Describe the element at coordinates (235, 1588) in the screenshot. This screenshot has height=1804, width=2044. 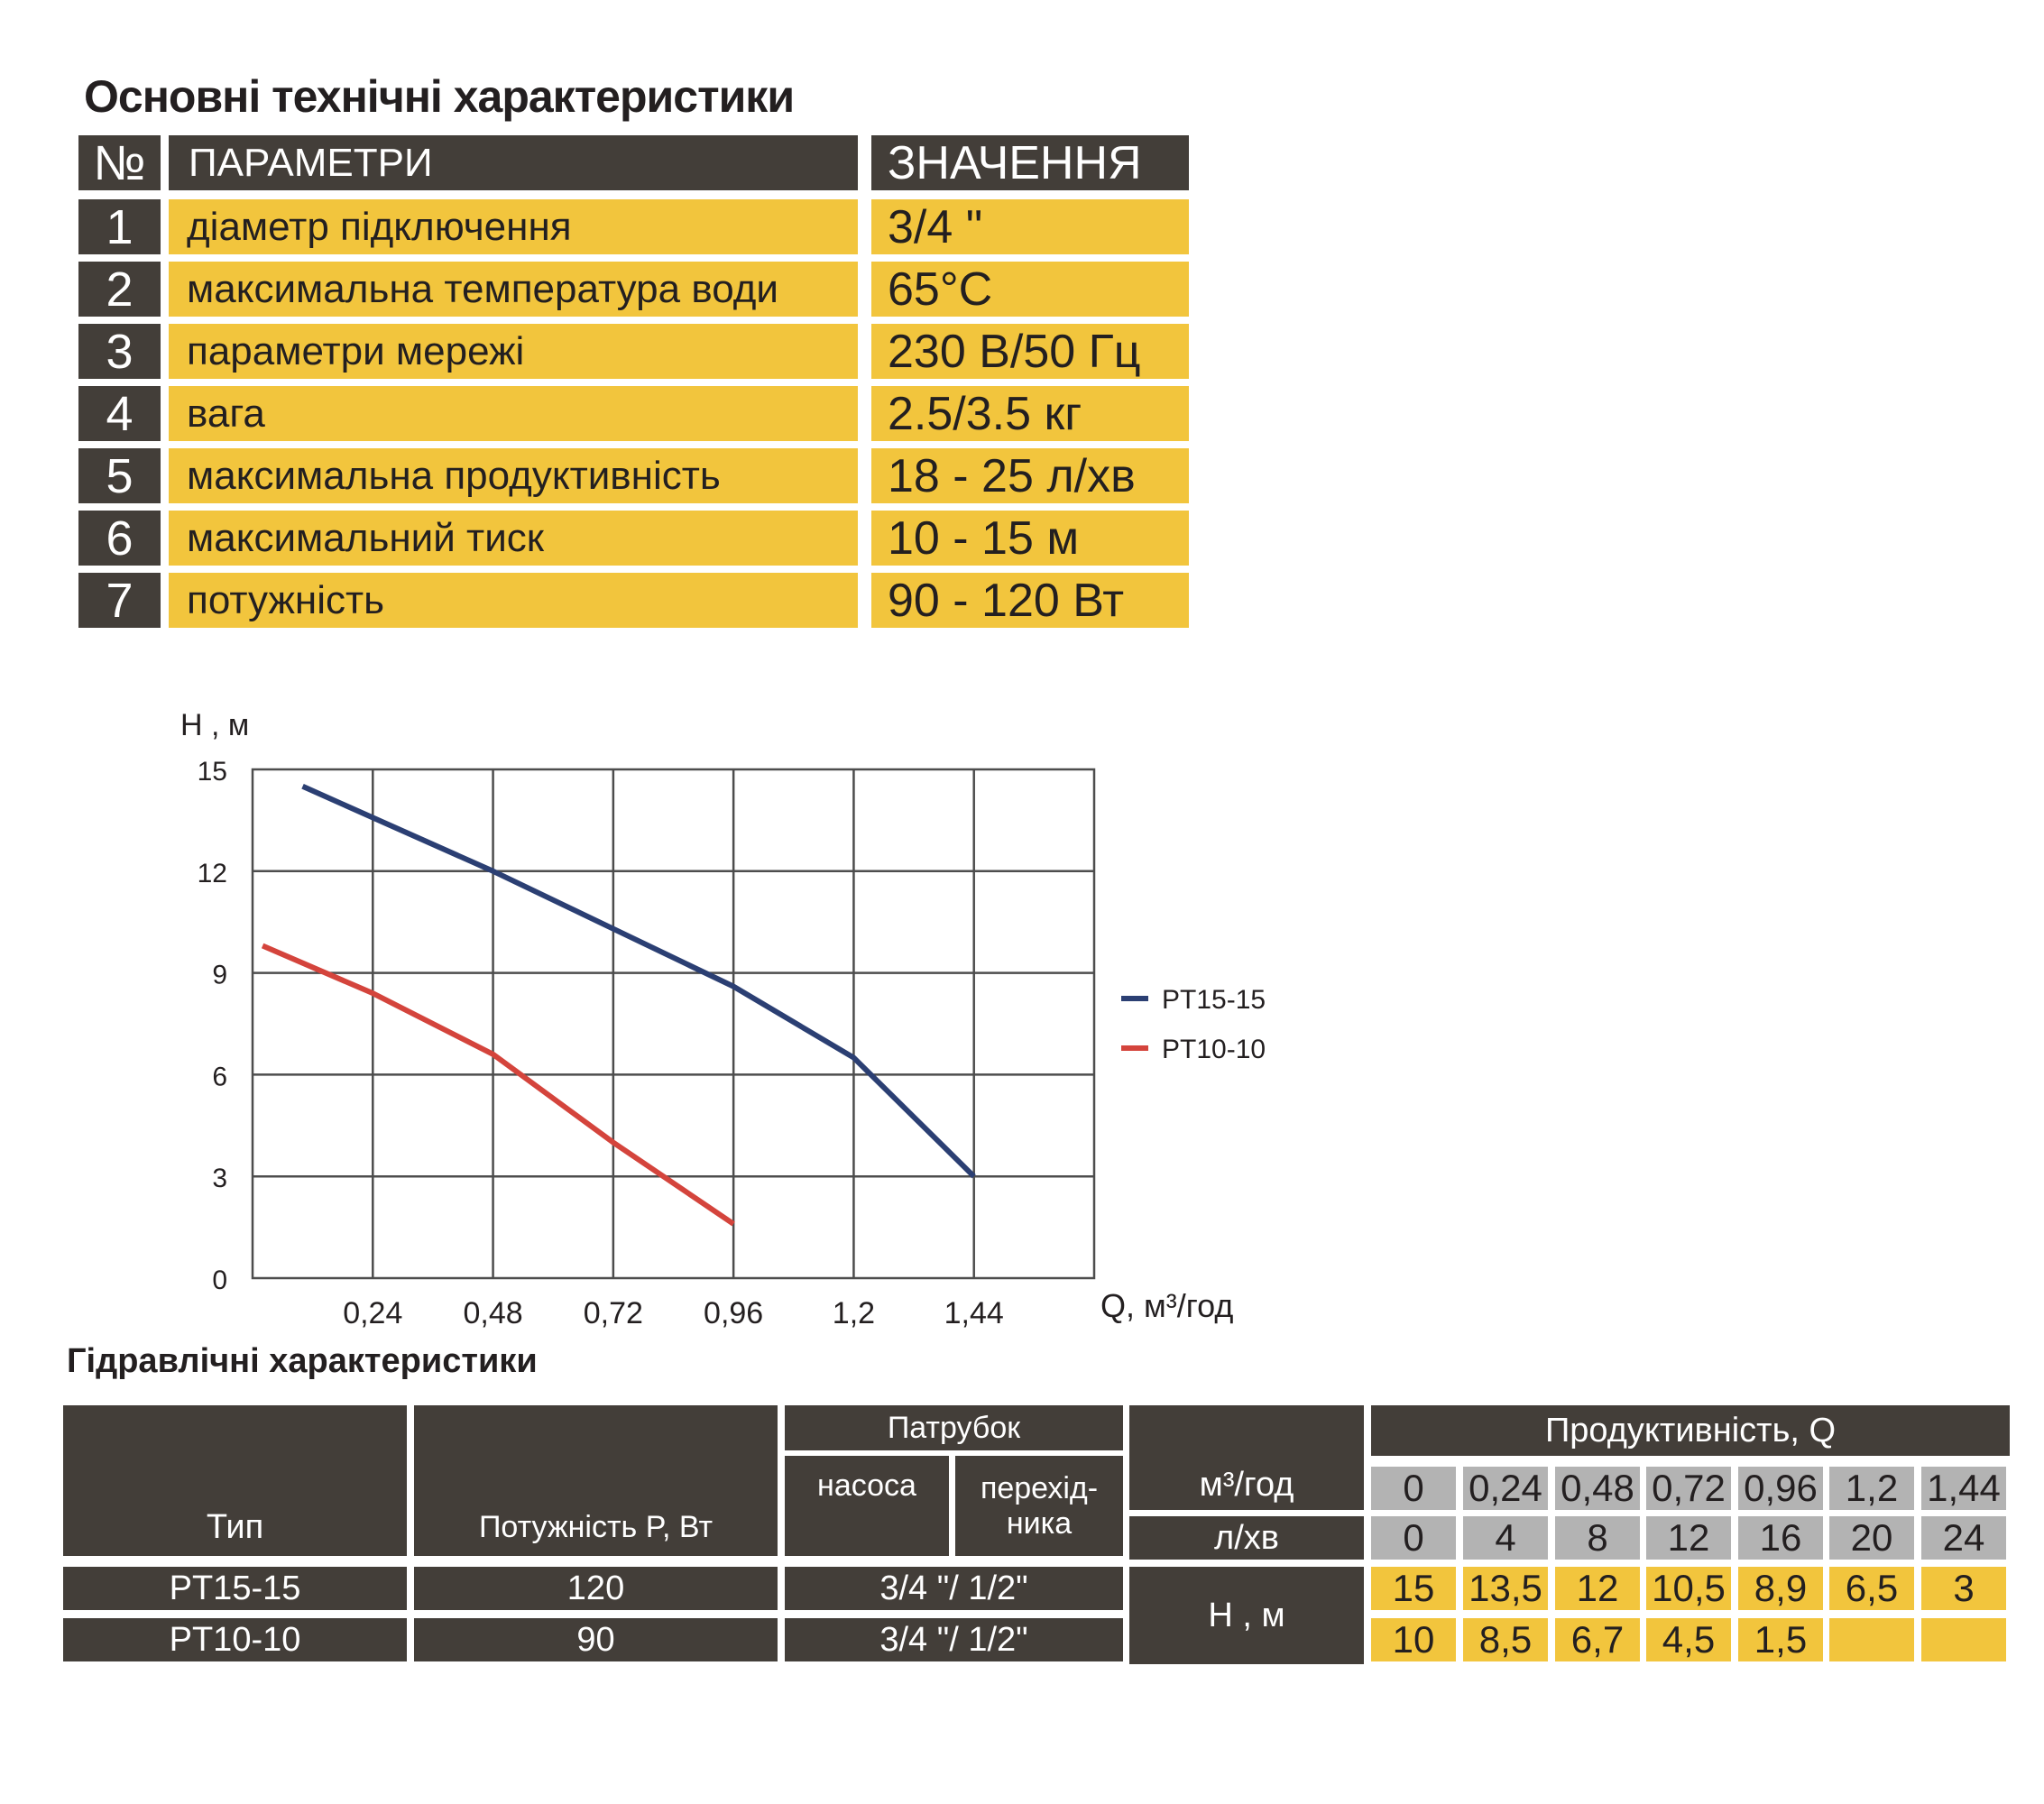
I see `row-type: PT15-15` at that location.